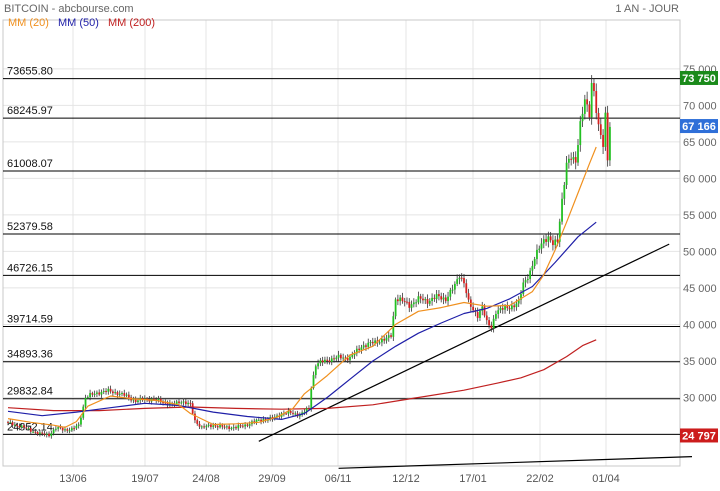 This screenshot has width=720, height=491. What do you see at coordinates (540, 479) in the screenshot?
I see `x-tick-label: 22/02` at bounding box center [540, 479].